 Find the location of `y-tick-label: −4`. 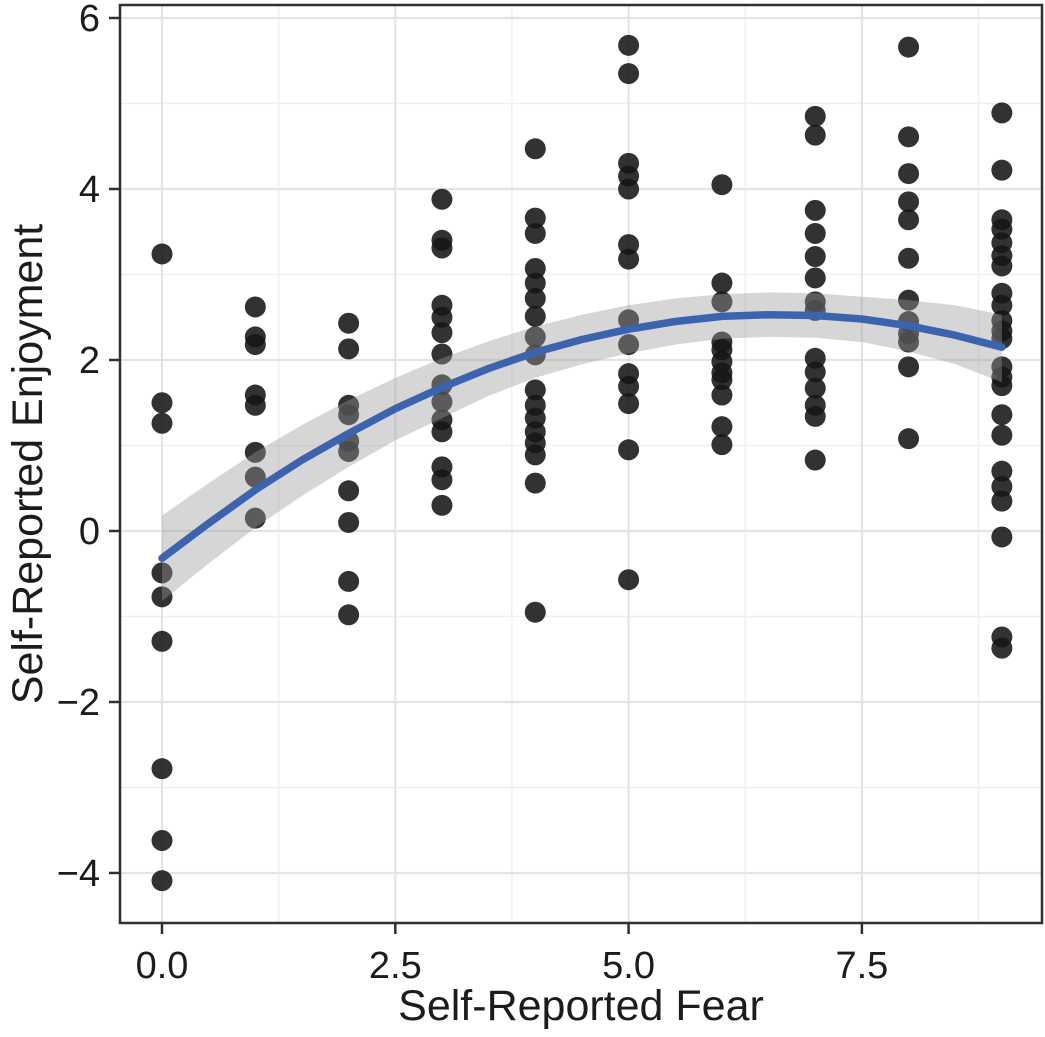

y-tick-label: −4 is located at coordinates (78, 874).